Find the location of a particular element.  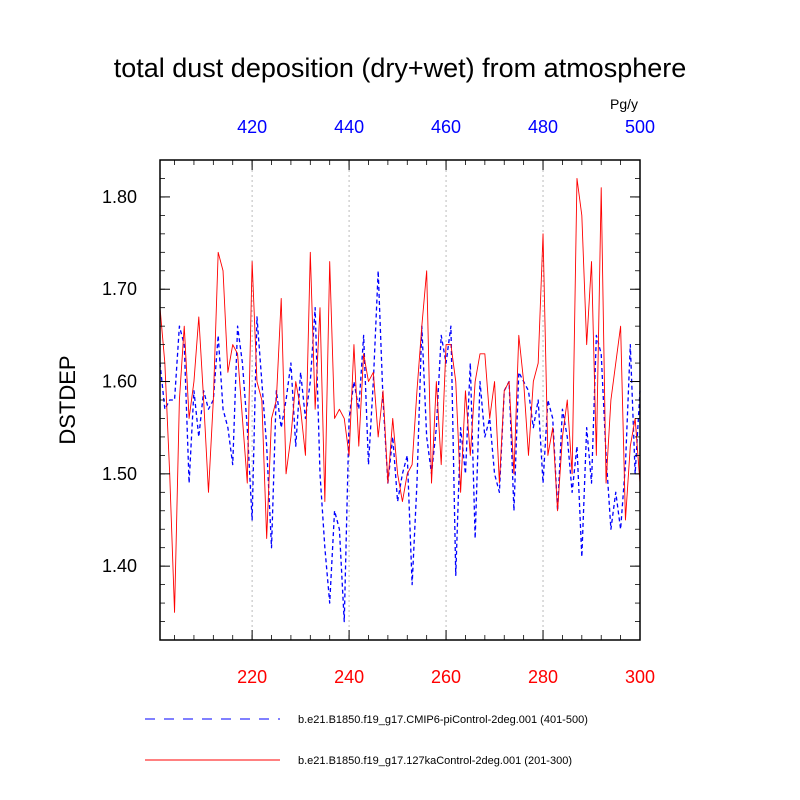

x-top-tick-label: 500 is located at coordinates (640, 127).